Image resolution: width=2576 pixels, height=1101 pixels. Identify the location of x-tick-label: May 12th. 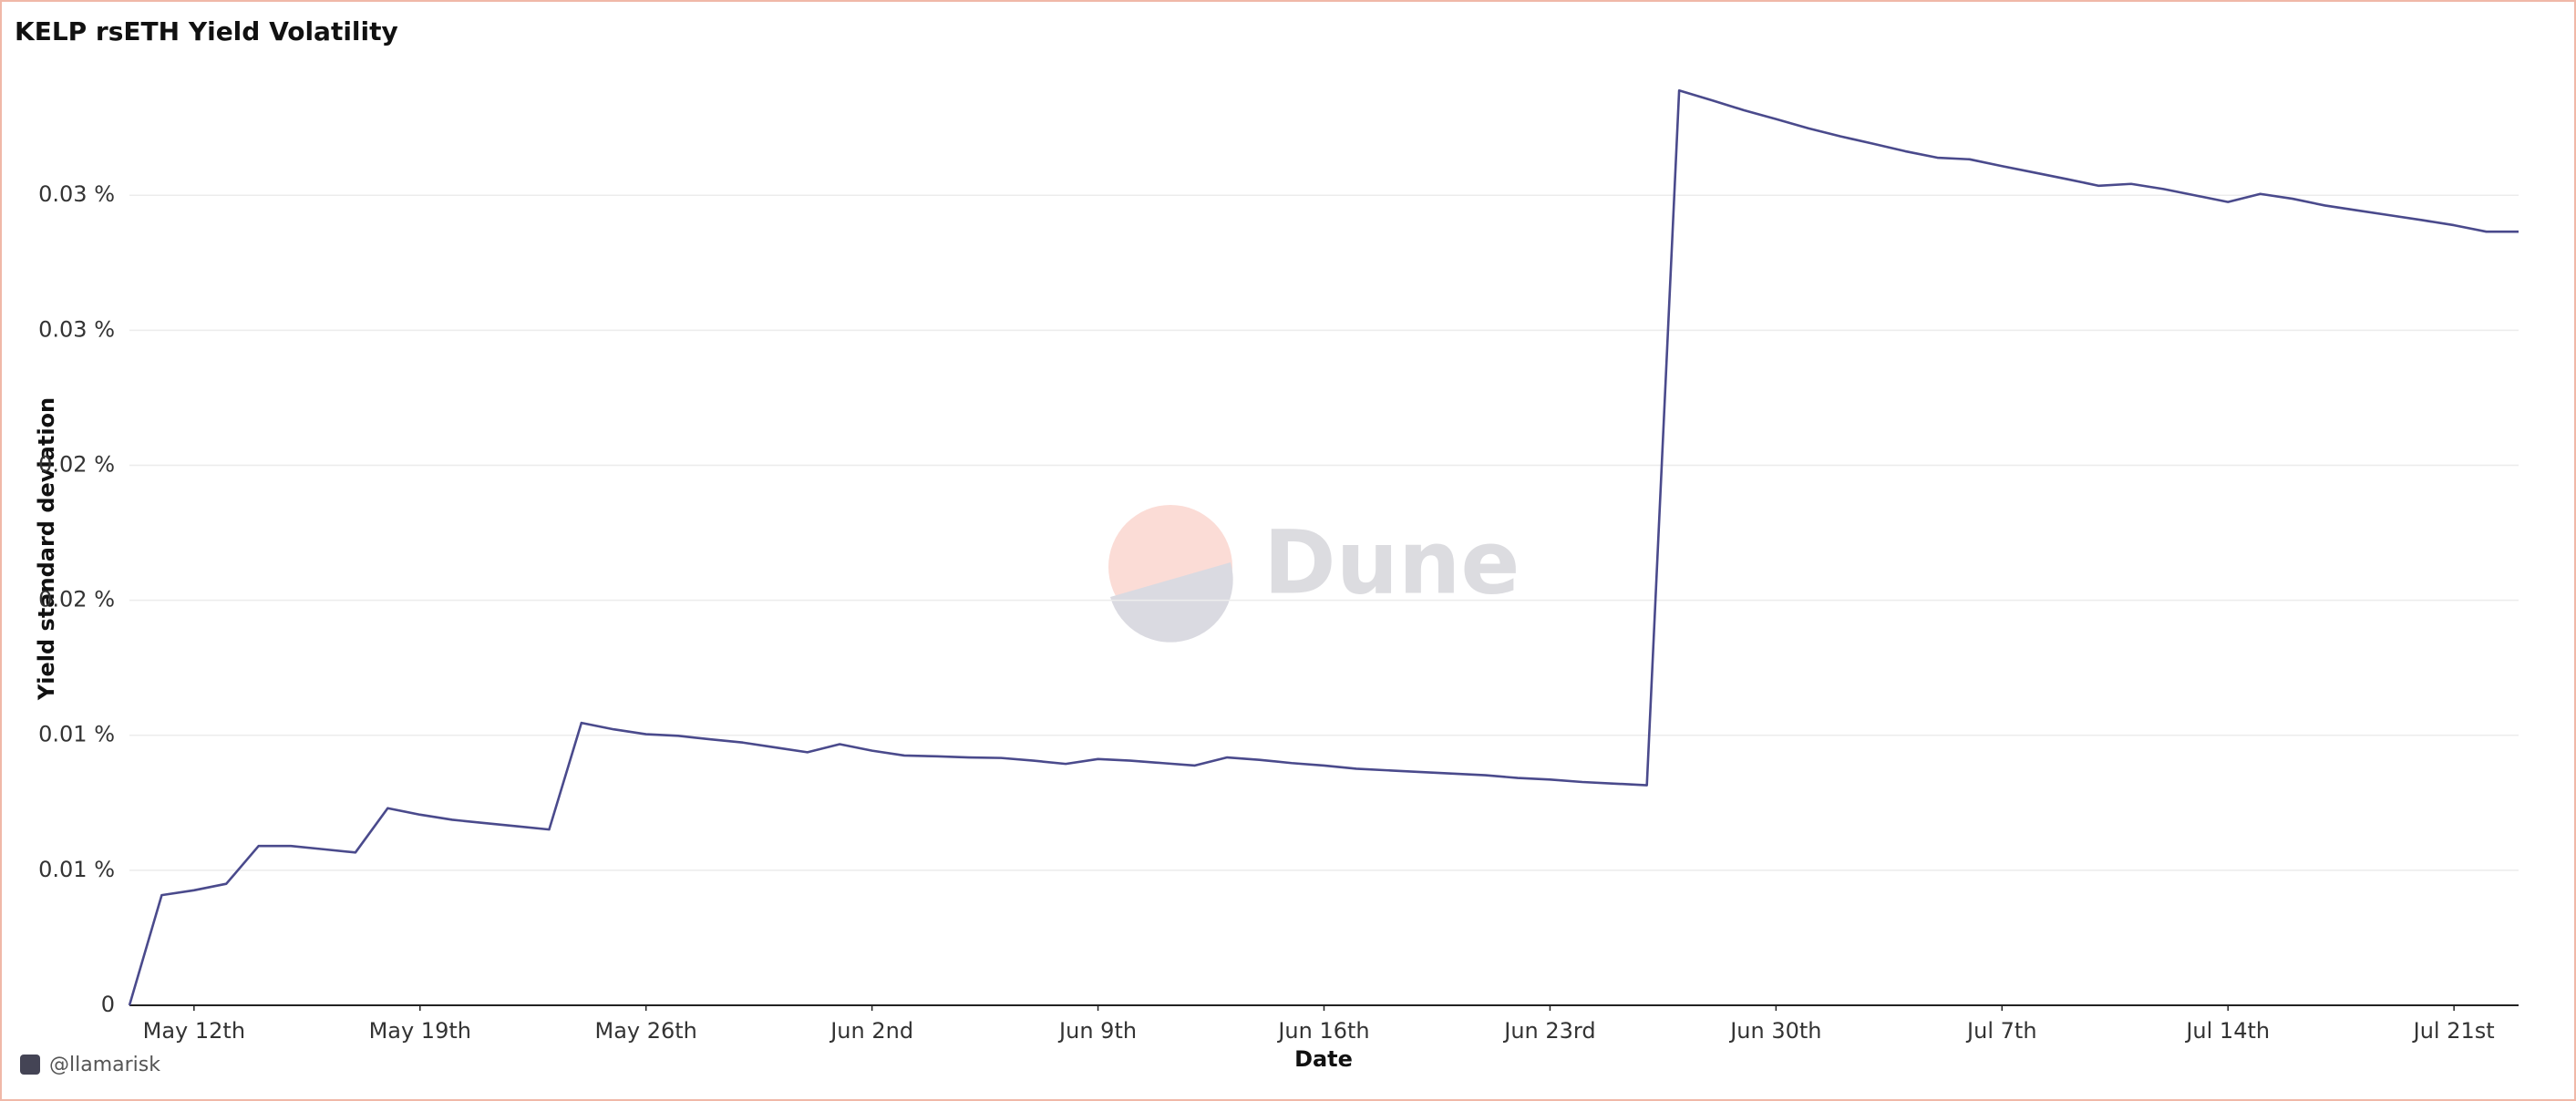
(194, 1031).